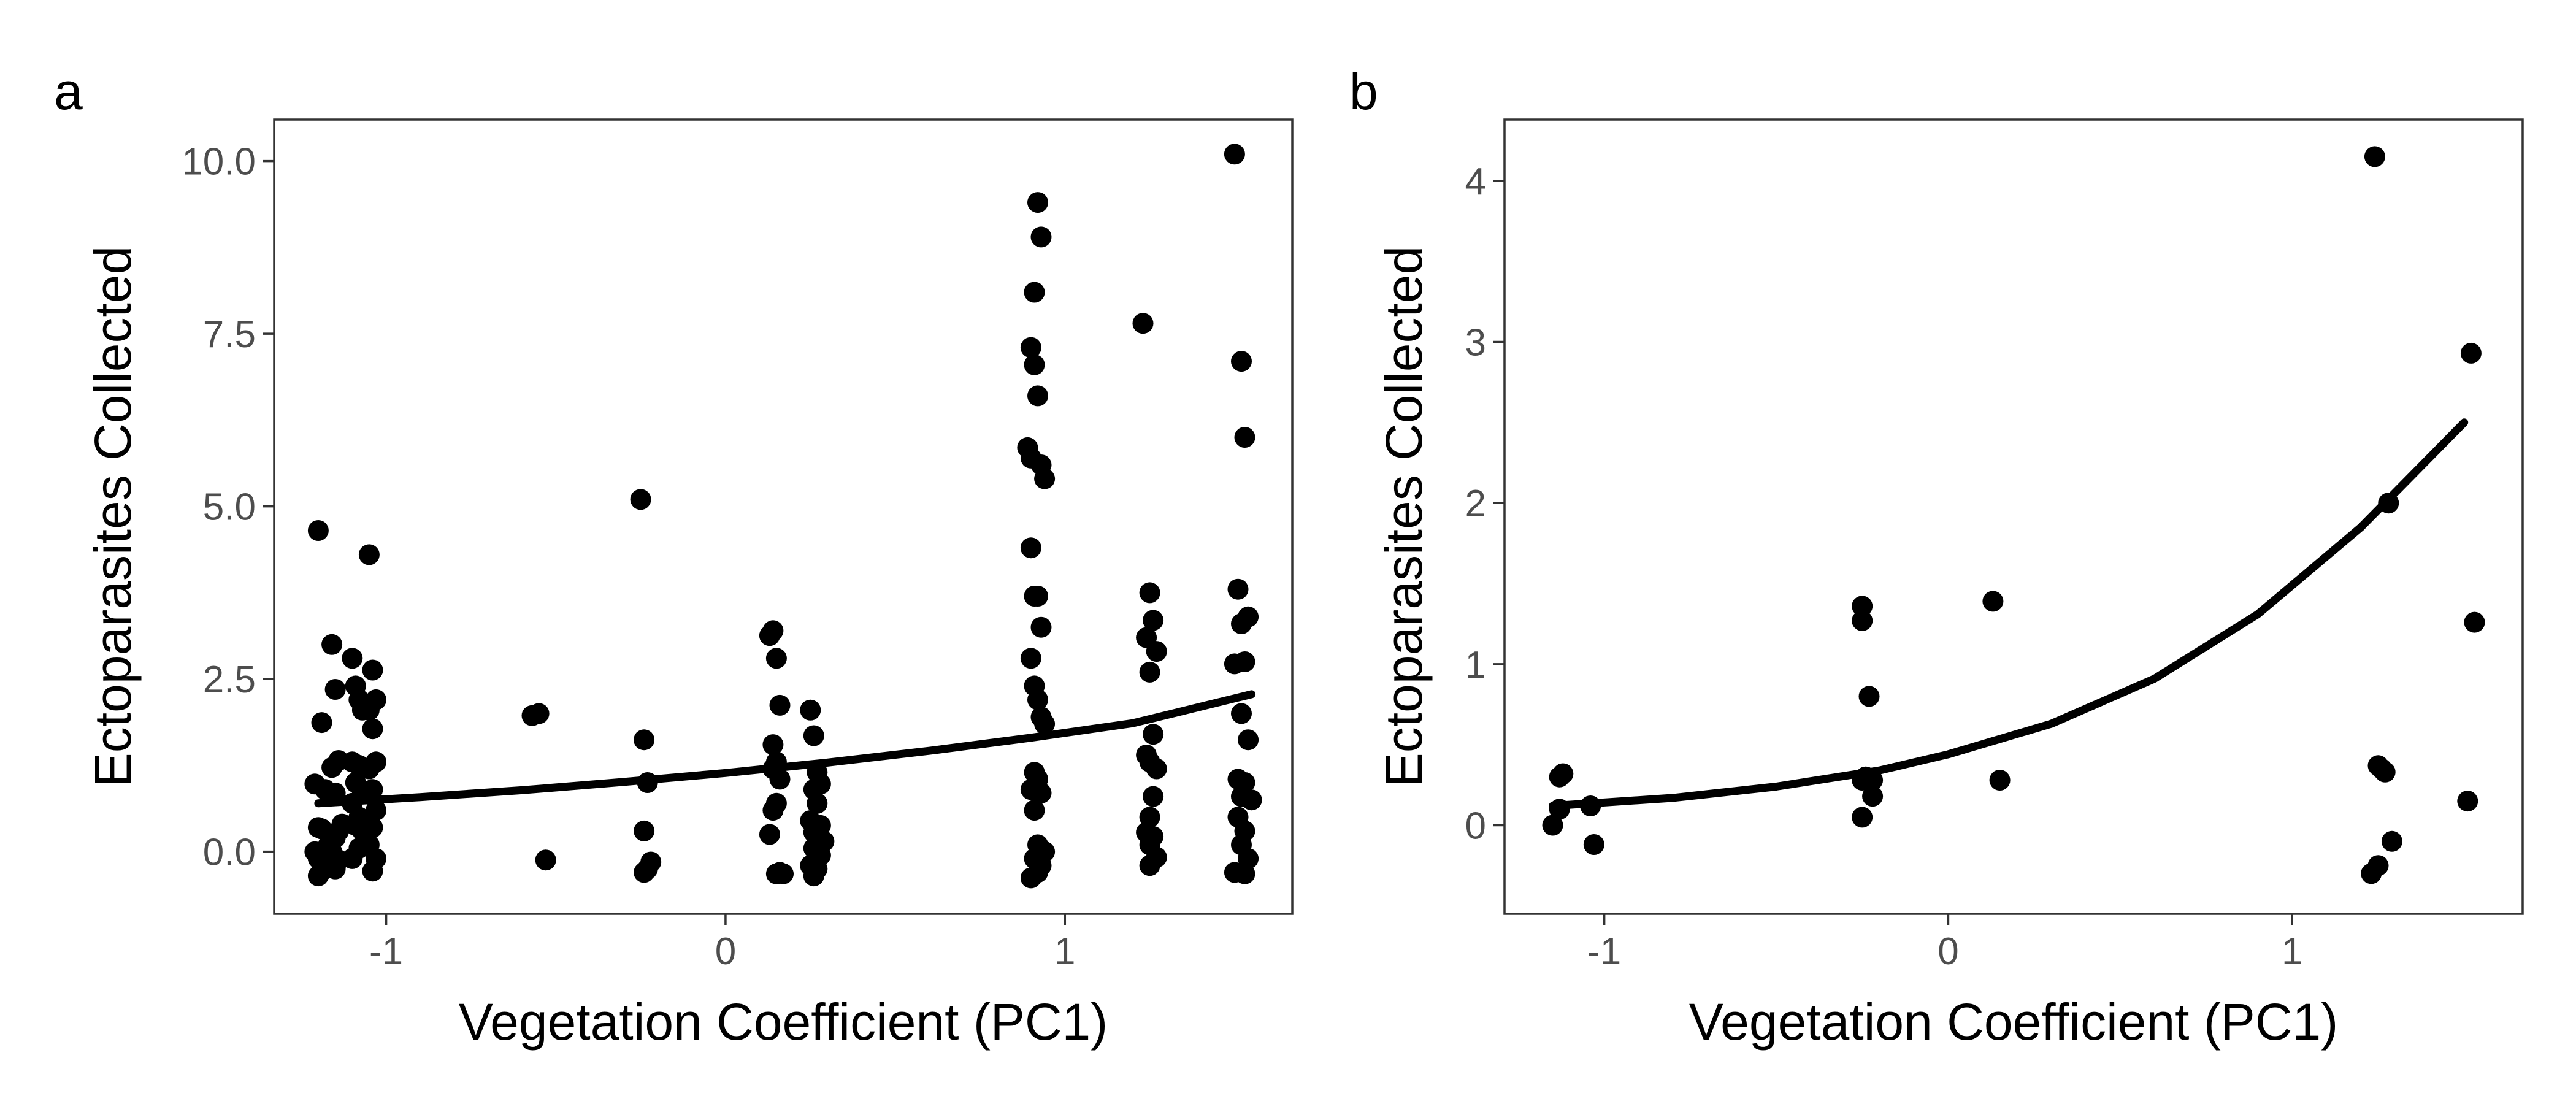  I want to click on panel-a-y-tick-label: 5.0, so click(229, 507).